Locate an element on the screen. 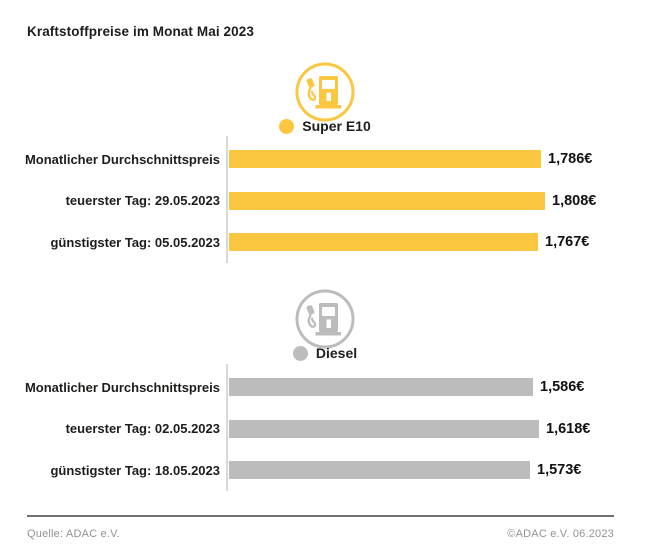 This screenshot has width=650, height=558. chart-row: Monatlicher Durchschnittspreis 1,586€ is located at coordinates (325, 387).